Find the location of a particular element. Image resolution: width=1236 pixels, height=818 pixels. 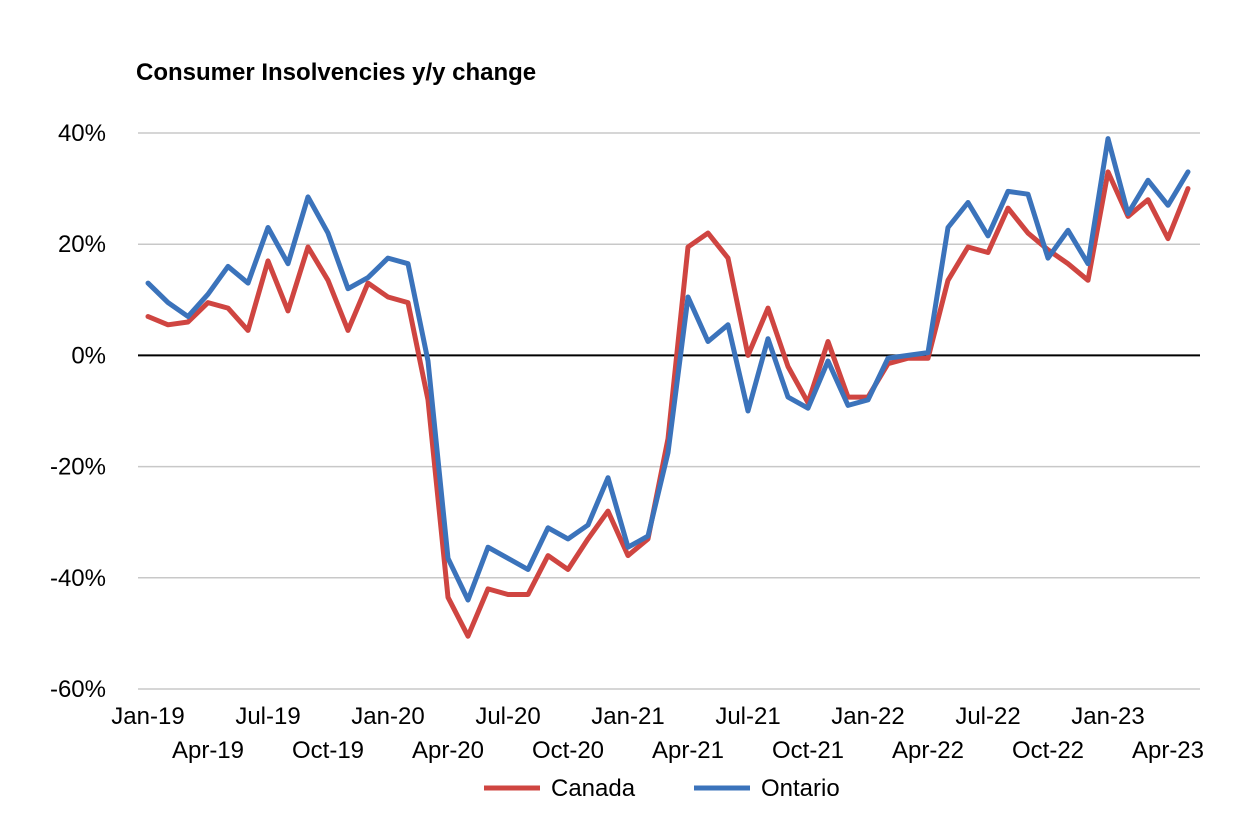

x-tick-label: Jan-21 is located at coordinates (627, 716).